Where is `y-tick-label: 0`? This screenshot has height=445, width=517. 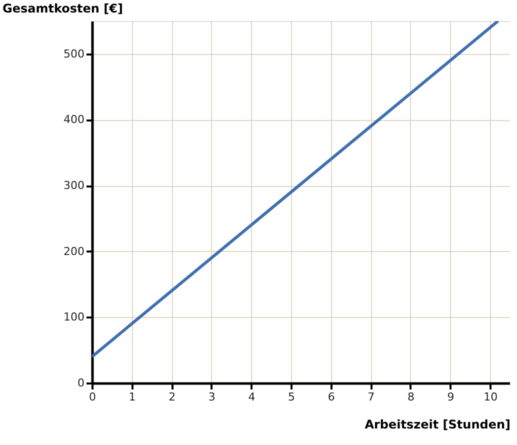 y-tick-label: 0 is located at coordinates (81, 383).